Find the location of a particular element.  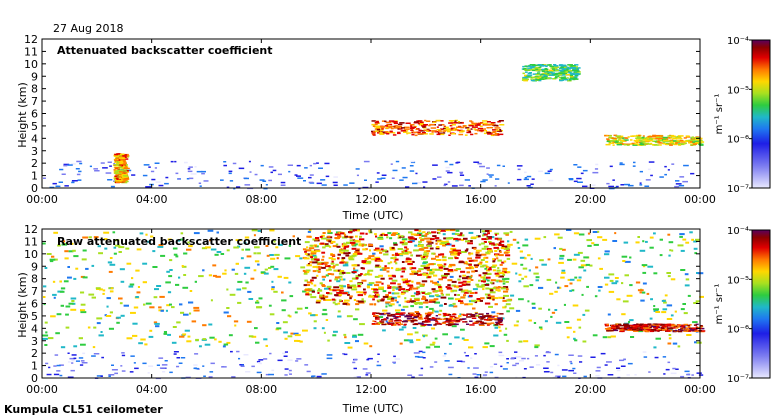

panel-title: Attenuated backscatter coefficient is located at coordinates (165, 50).